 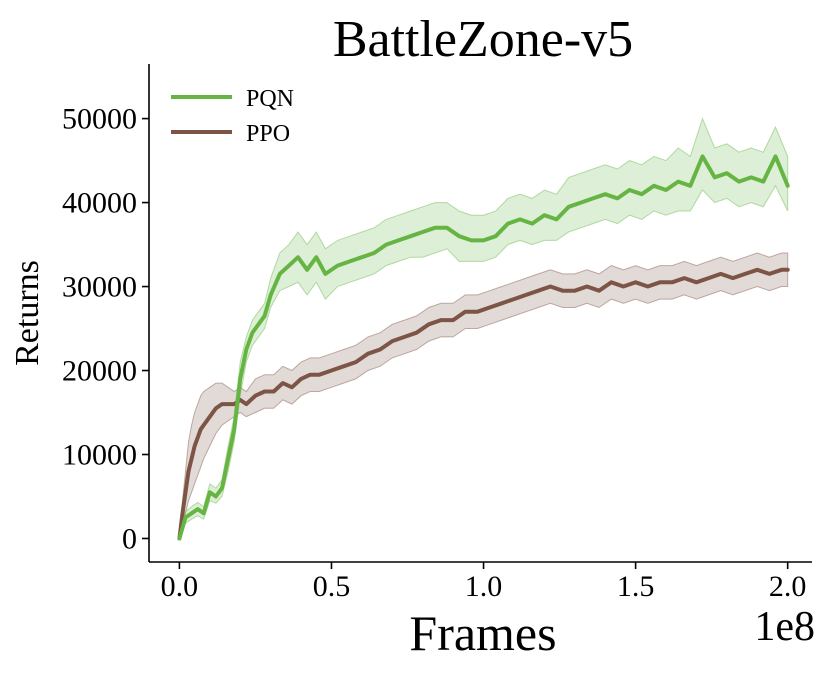 I want to click on y-axis-label: Returns, so click(x=27, y=313).